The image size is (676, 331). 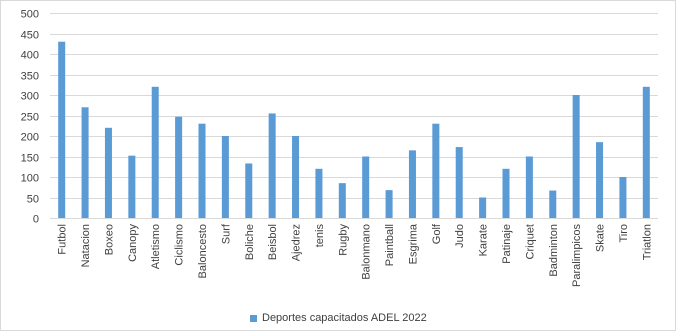 What do you see at coordinates (577, 255) in the screenshot?
I see `x-category-label: Paralimpicos` at bounding box center [577, 255].